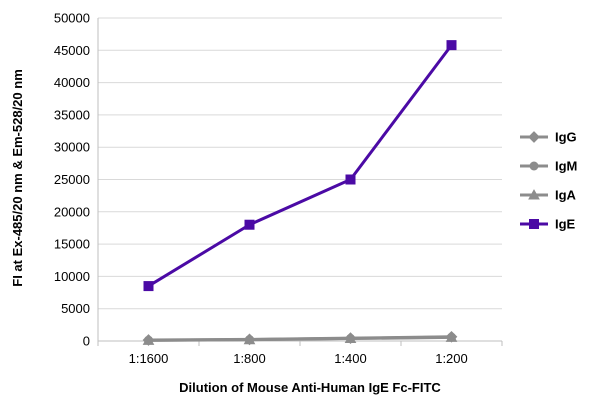 The image size is (600, 418). Describe the element at coordinates (72, 211) in the screenshot. I see `y-tick-label: 20000` at that location.